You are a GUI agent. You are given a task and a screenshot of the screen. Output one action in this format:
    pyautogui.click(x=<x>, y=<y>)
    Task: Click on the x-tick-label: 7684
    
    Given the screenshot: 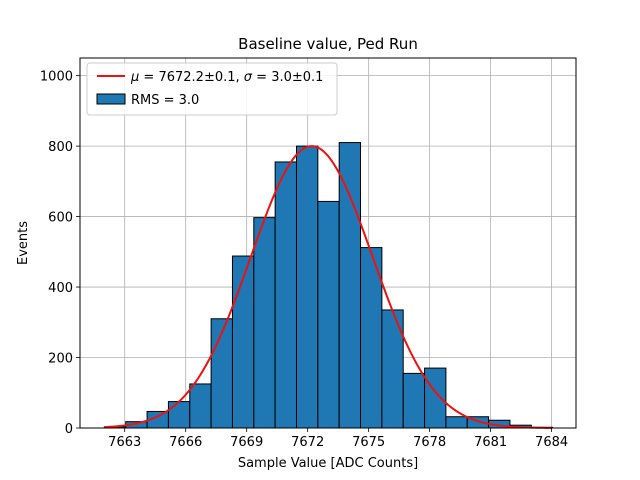 What is the action you would take?
    pyautogui.click(x=551, y=442)
    